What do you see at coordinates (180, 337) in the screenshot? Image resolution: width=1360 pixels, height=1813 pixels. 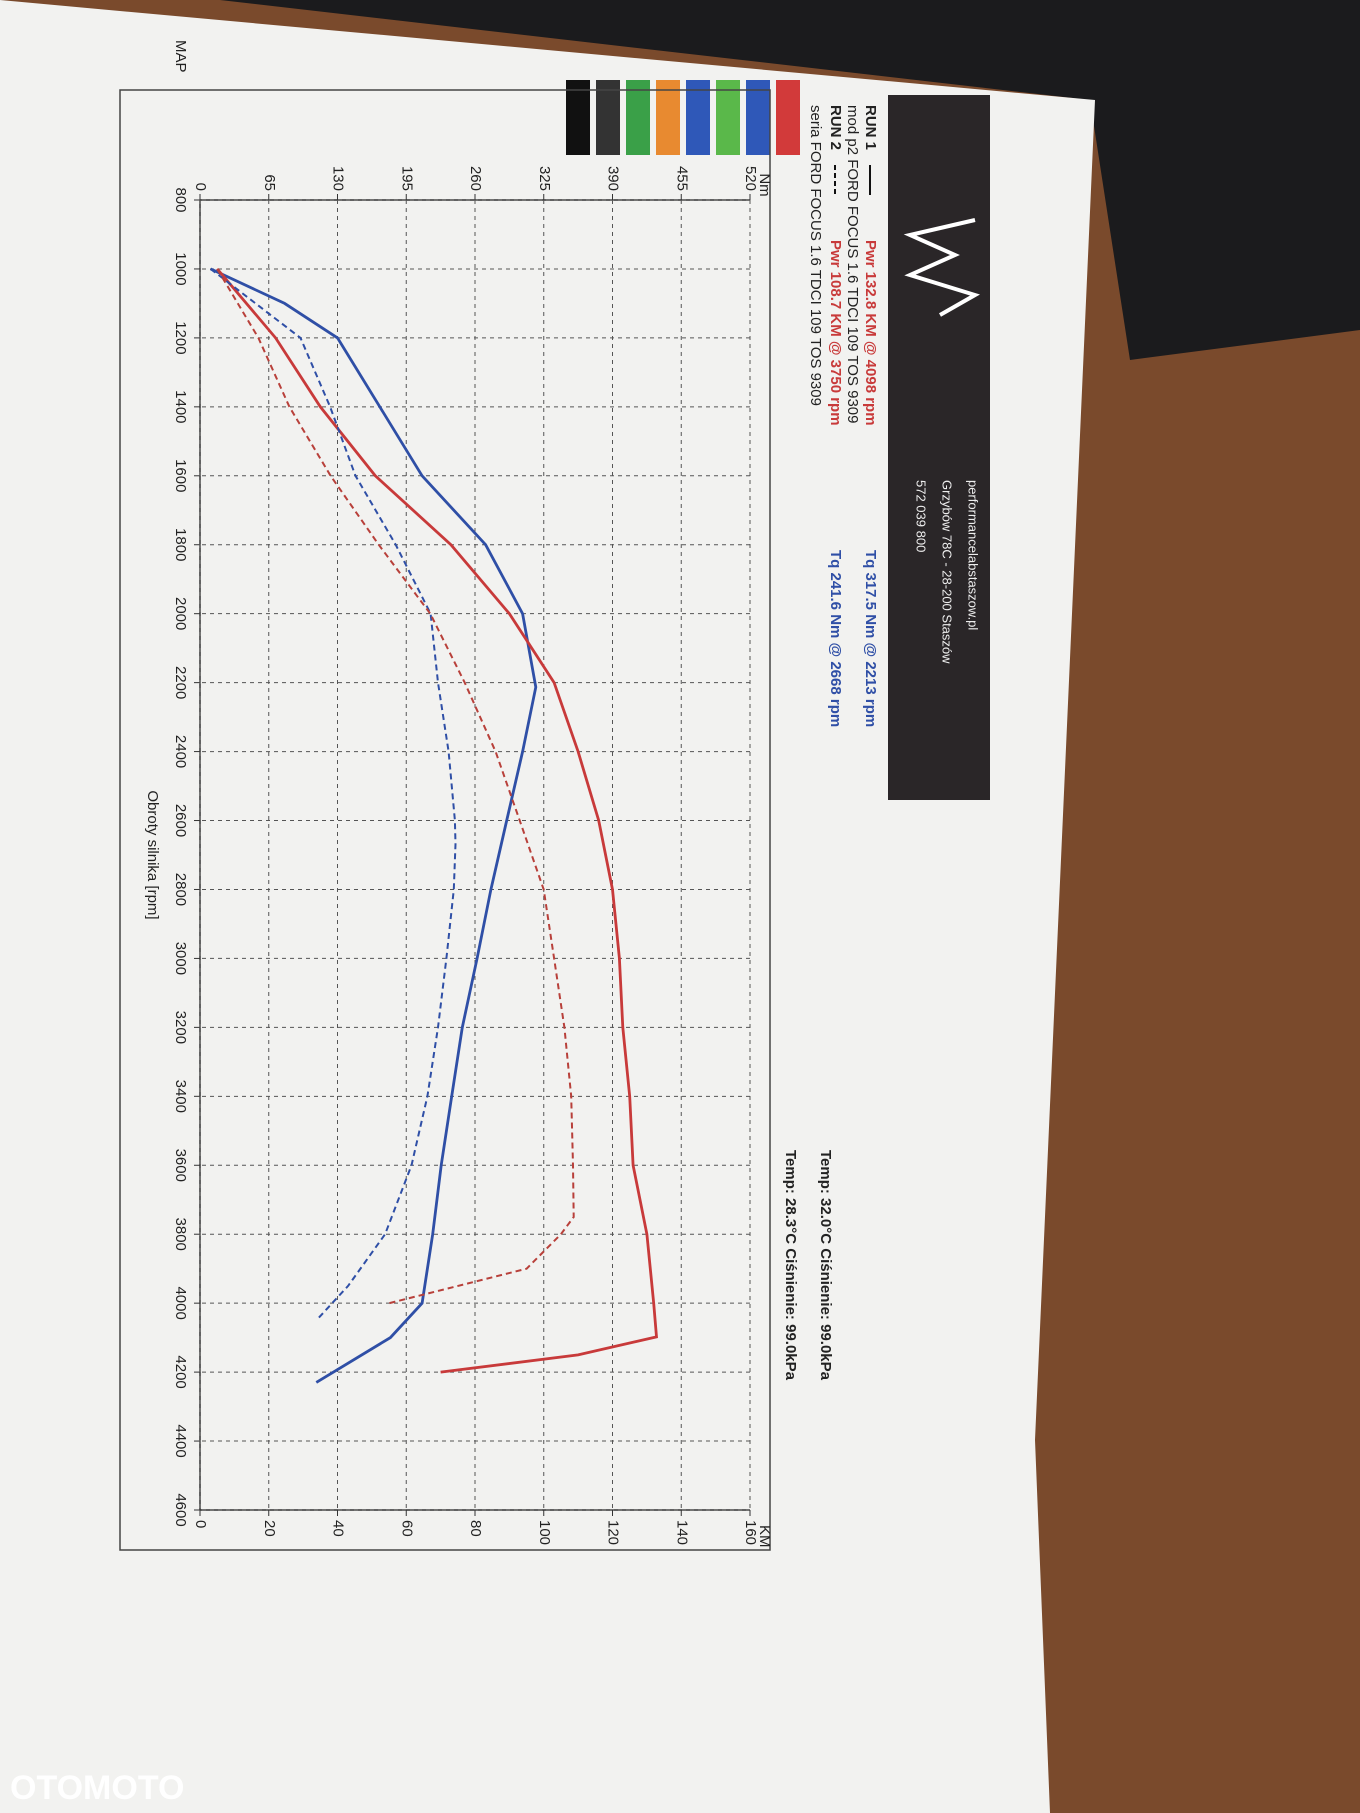 I see `x-tick-label: 1200` at bounding box center [180, 337].